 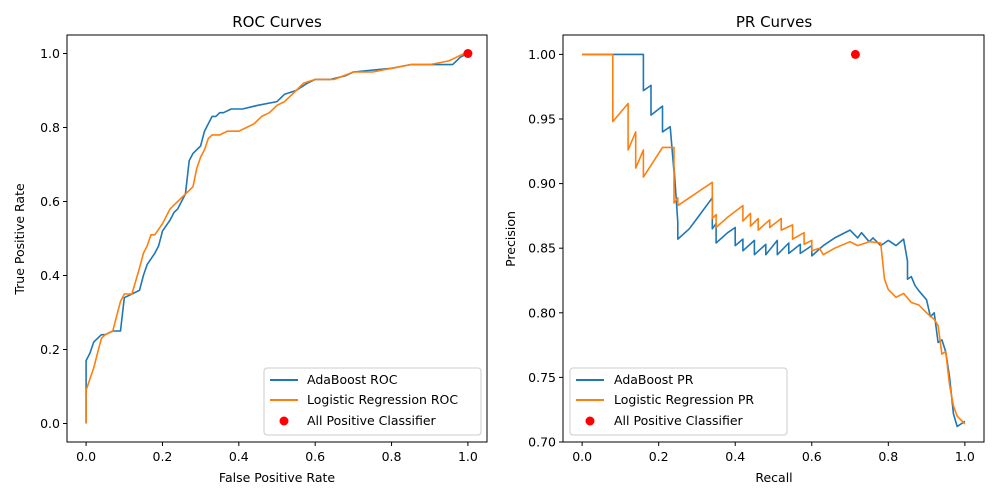 I want to click on roc-legend-adaboost-label: AdaBoost ROC, so click(x=352, y=379).